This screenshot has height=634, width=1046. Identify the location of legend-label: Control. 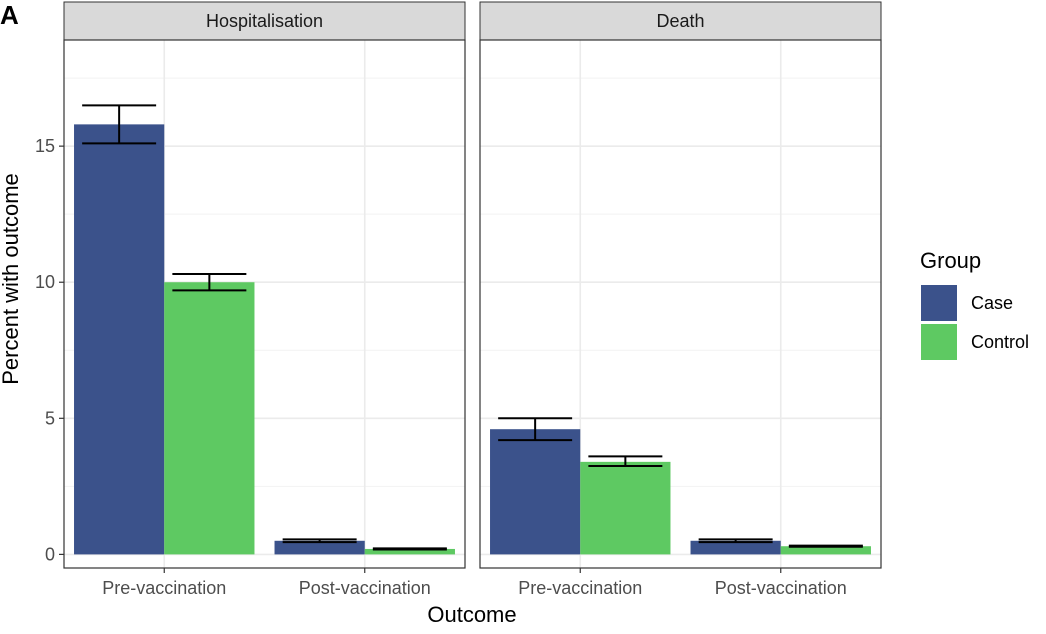
(1000, 342).